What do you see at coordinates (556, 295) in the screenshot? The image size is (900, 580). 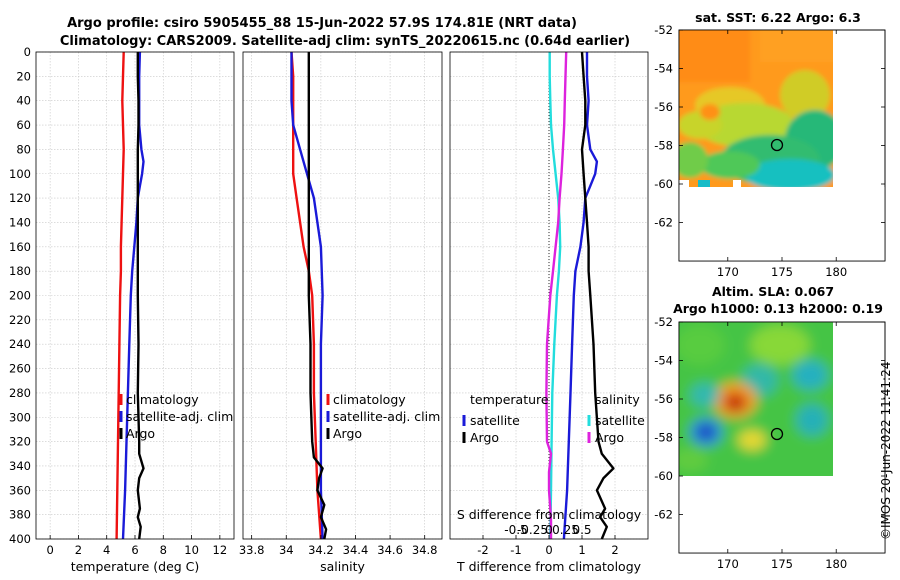 I see `series-line-salinity-argo` at bounding box center [556, 295].